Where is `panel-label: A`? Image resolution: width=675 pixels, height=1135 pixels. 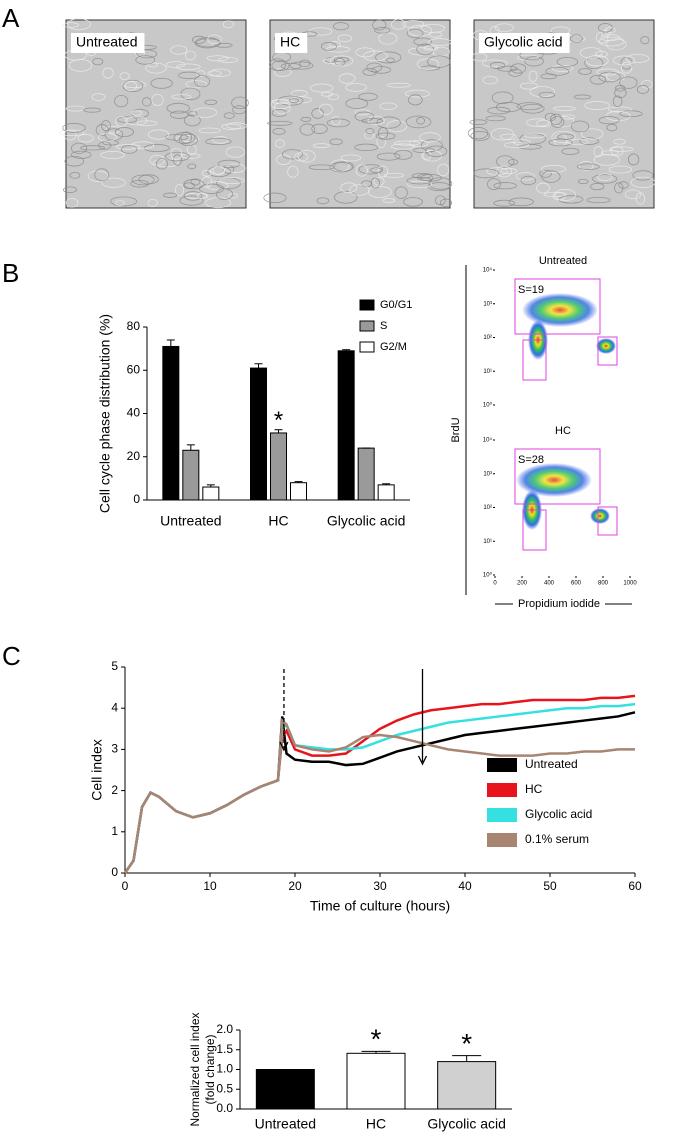
panel-label: A is located at coordinates (11, 18).